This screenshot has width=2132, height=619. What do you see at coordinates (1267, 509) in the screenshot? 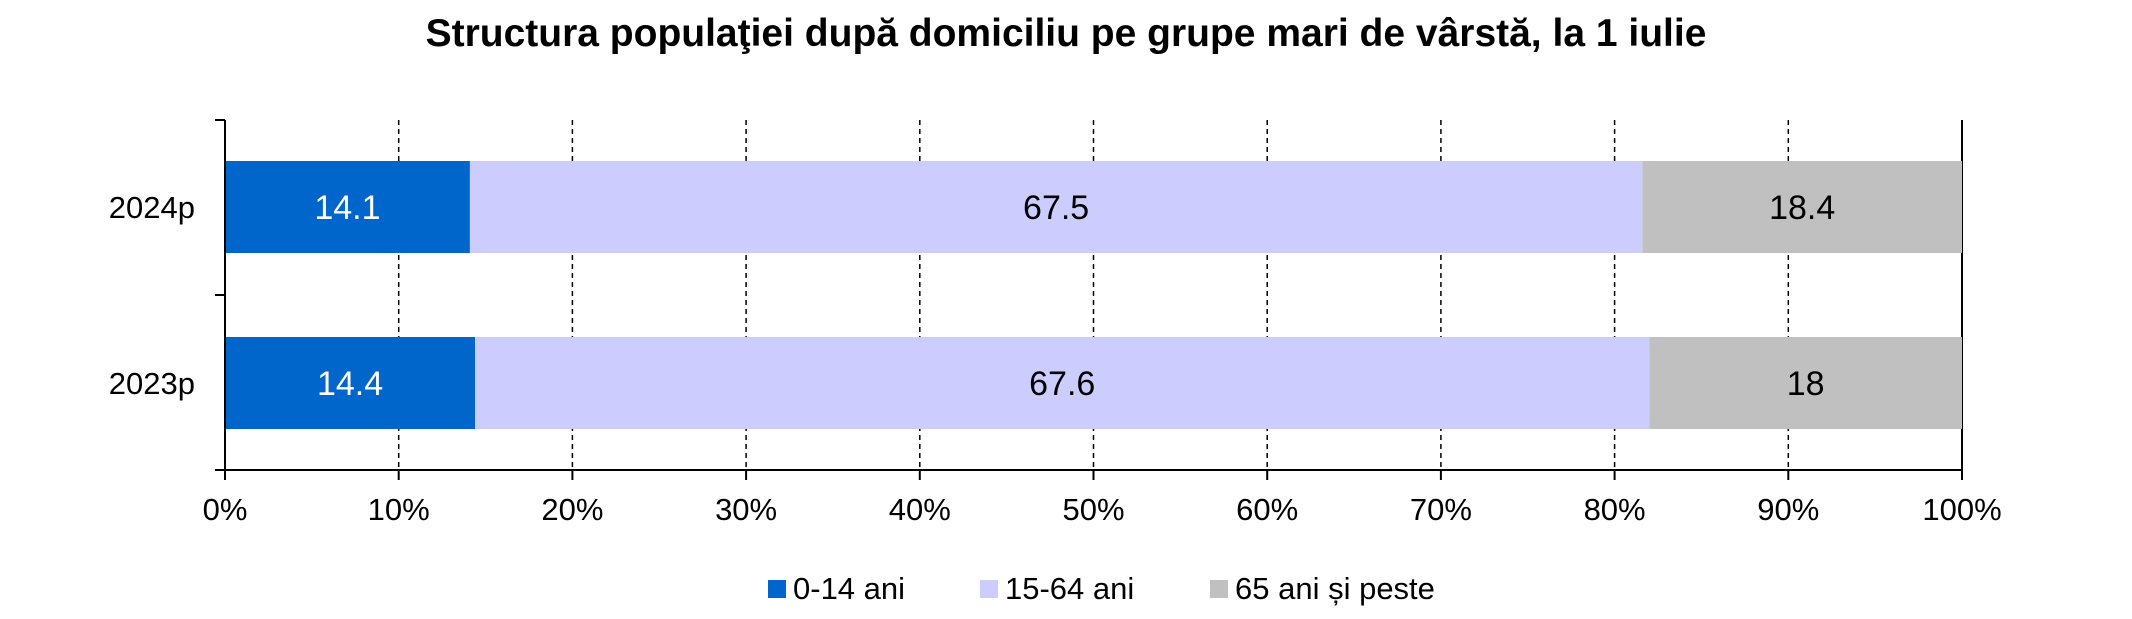
I see `x-tick-label: 60%` at bounding box center [1267, 509].